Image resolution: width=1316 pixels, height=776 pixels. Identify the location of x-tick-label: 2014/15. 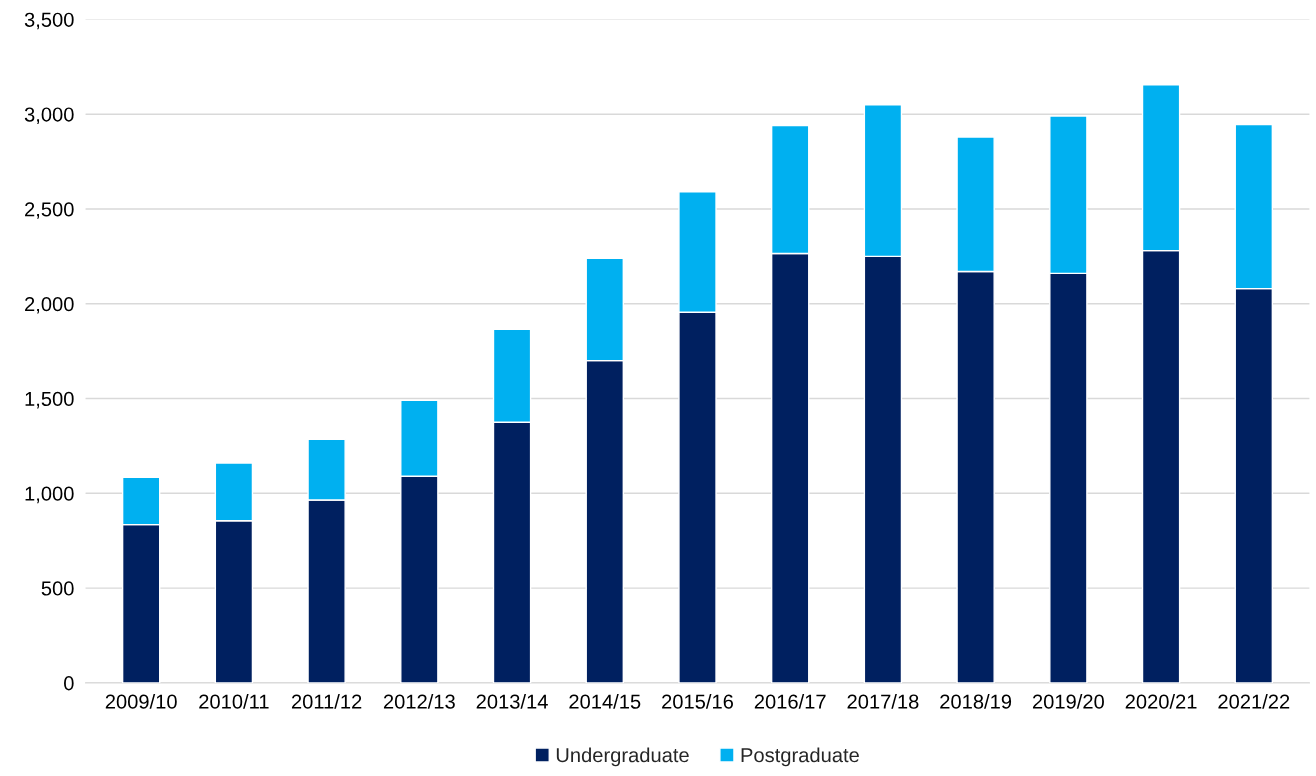
(605, 701).